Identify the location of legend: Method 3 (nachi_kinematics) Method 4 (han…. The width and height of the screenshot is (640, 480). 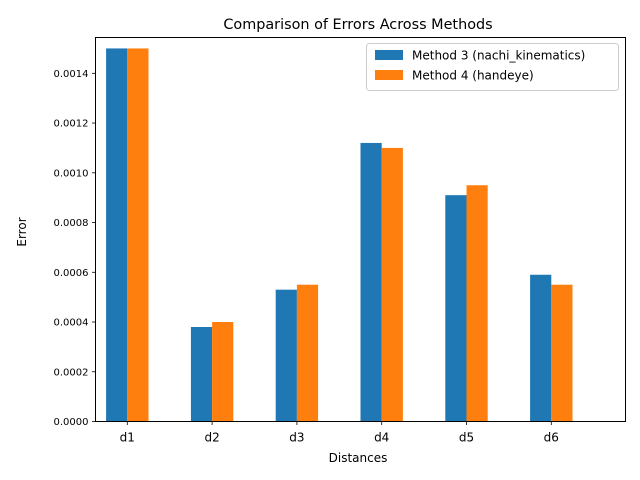
(492, 67).